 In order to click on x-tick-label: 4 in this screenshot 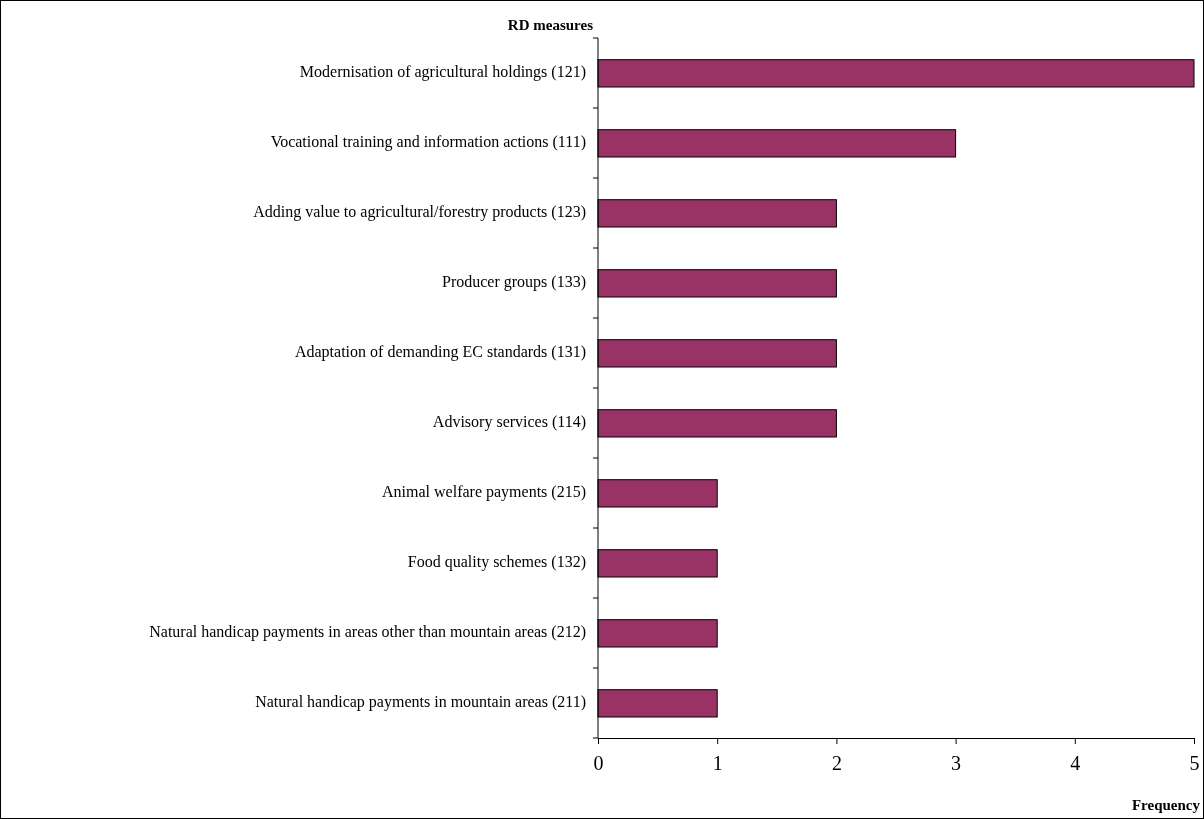, I will do `click(1075, 763)`.